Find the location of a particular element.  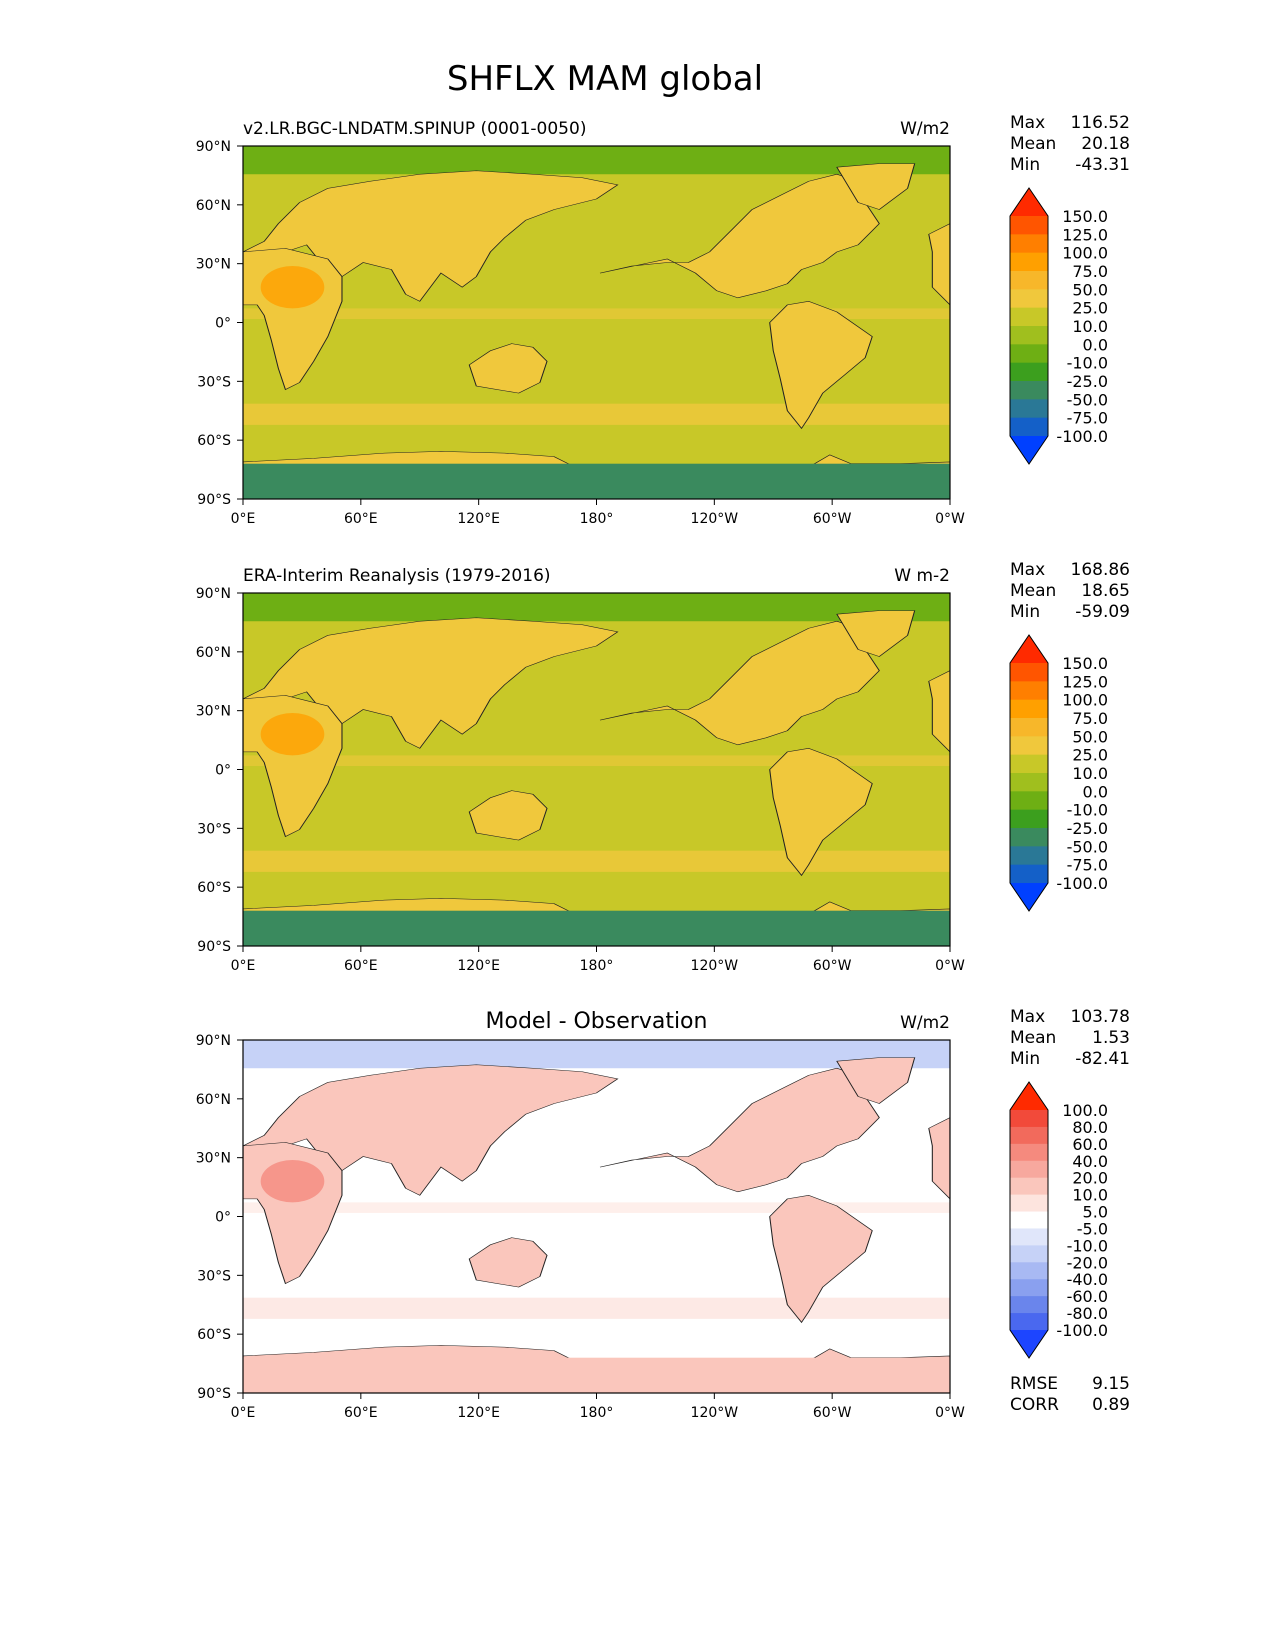

map-diff is located at coordinates (596, 1216).